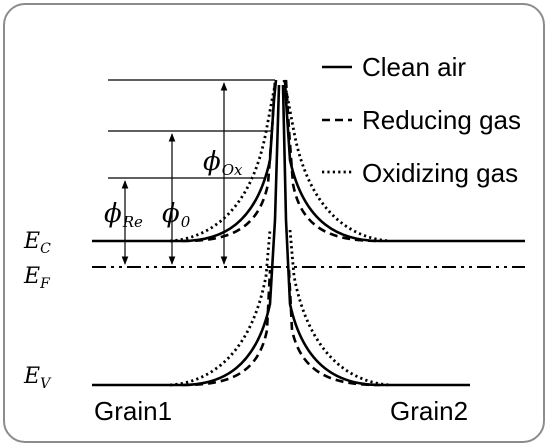 The image size is (550, 448). I want to click on valence-band-oxidizing-gas-right, so click(339, 308).